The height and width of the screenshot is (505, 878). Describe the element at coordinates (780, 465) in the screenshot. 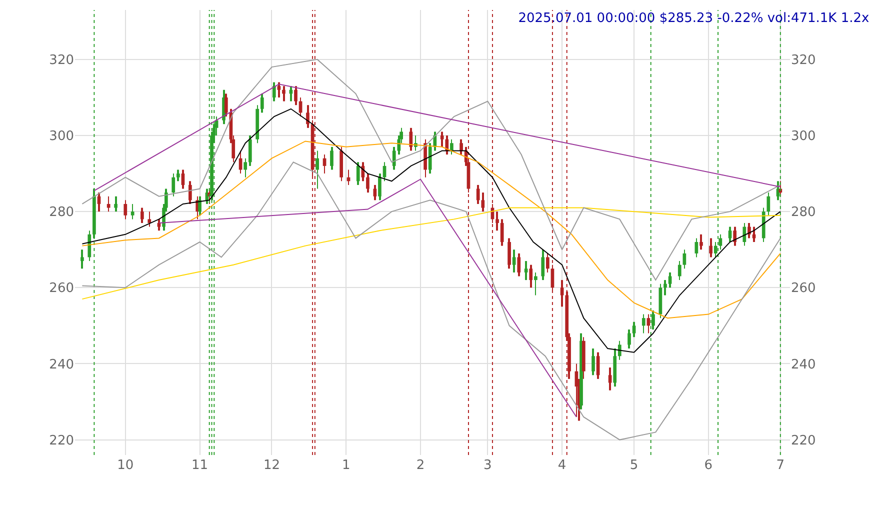

I see `x-tick-label: 7` at that location.